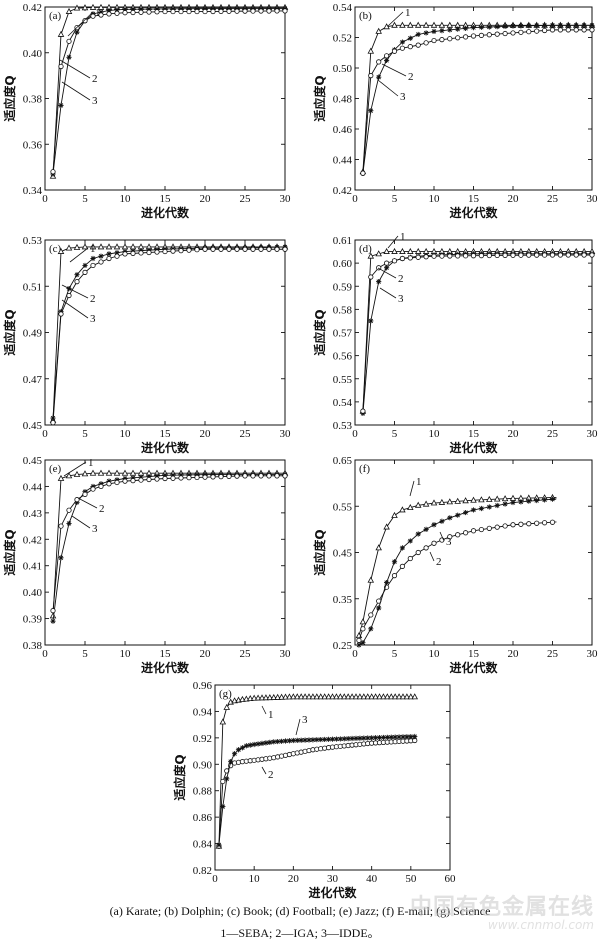  Describe the element at coordinates (502, 914) in the screenshot. I see `watermark: 中国有色金属在线 www.cnnmol.com` at that location.